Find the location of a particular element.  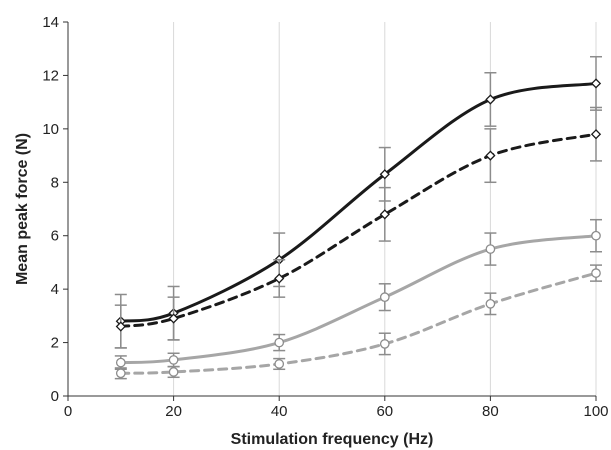

y-tick-label-6: 6 is located at coordinates (55, 236).